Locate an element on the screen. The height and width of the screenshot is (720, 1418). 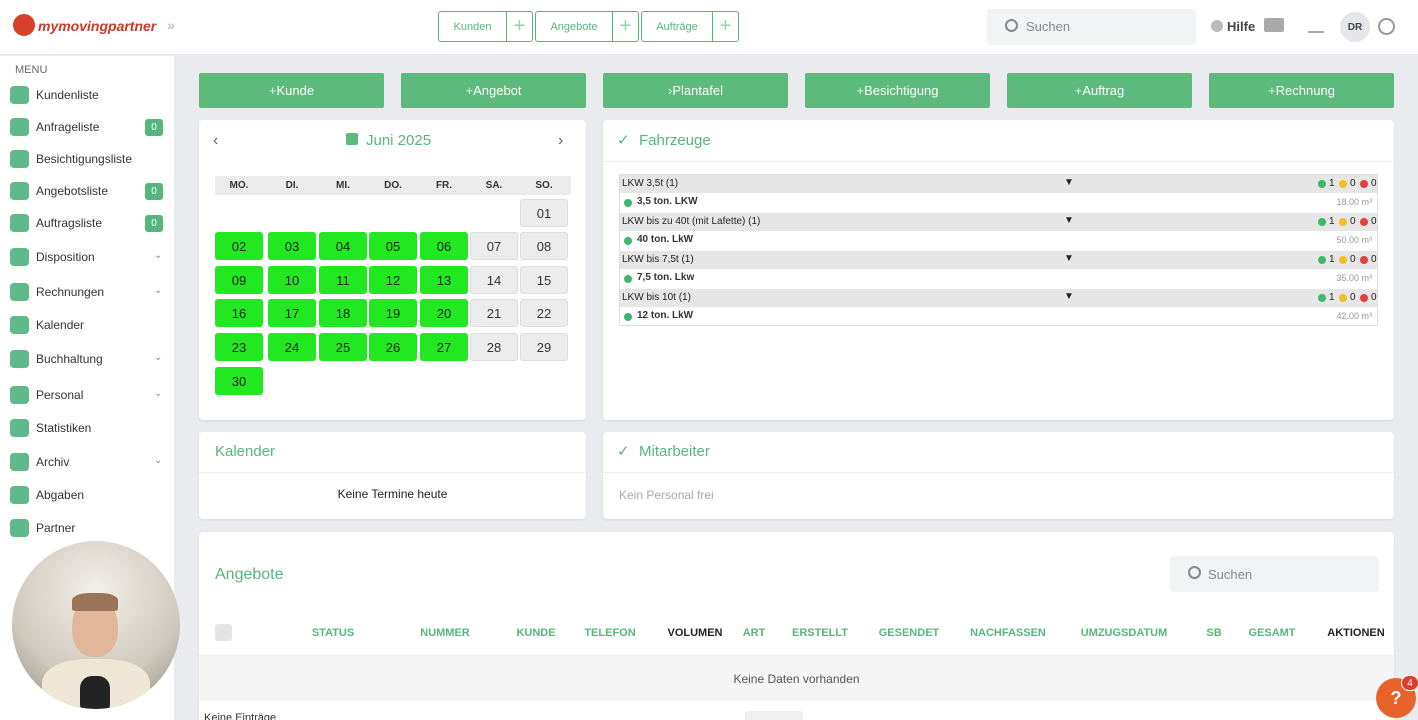
menu-item: Disposition is located at coordinates (65, 257).